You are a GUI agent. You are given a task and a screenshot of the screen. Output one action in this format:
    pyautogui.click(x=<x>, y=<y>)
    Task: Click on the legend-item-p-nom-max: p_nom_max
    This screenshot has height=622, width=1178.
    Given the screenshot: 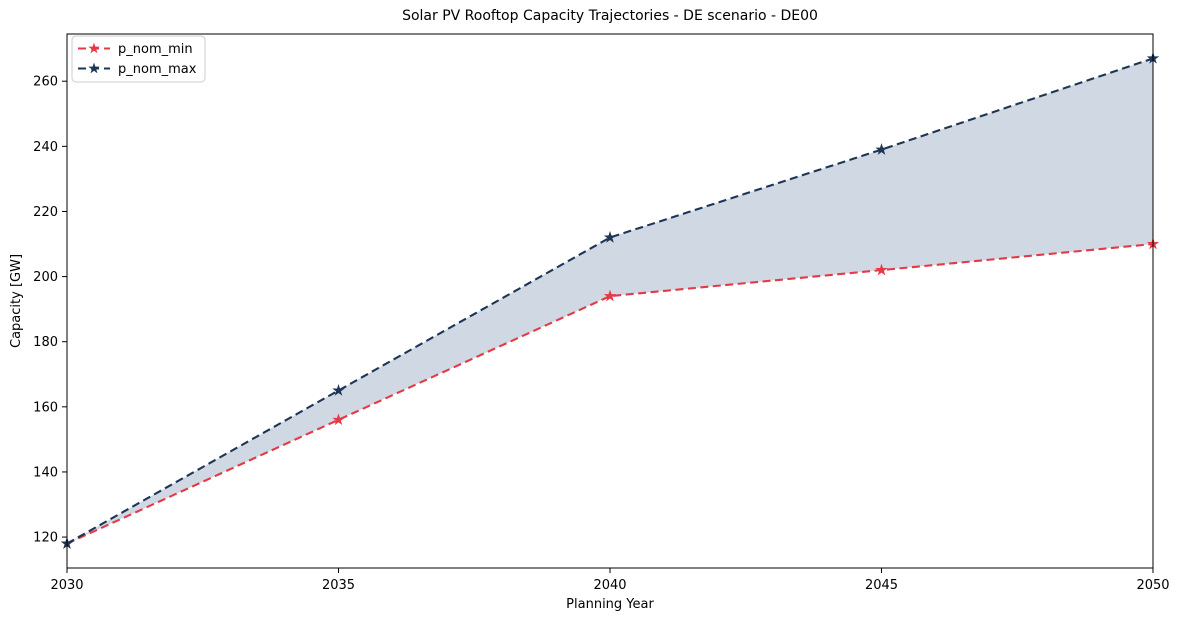 What is the action you would take?
    pyautogui.click(x=137, y=69)
    